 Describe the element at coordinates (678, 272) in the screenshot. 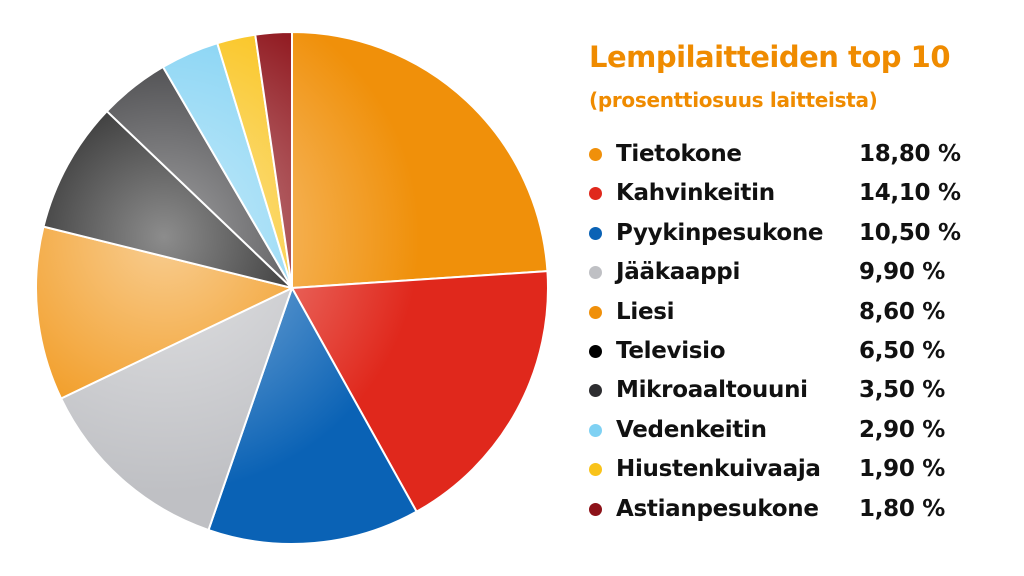

I see `legend-label: Jääkaappi` at that location.